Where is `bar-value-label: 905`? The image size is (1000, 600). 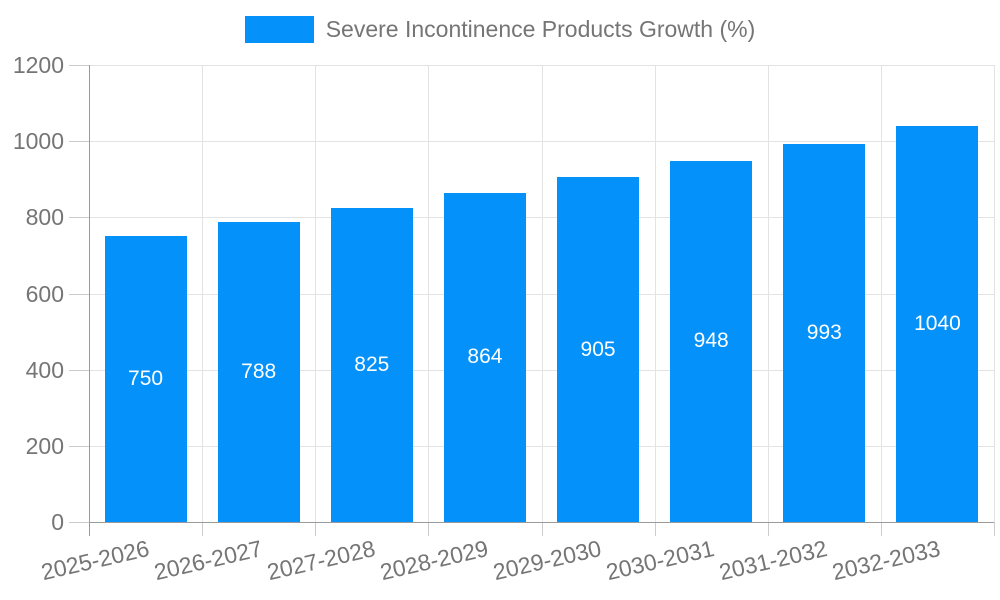
bar-value-label: 905 is located at coordinates (598, 349).